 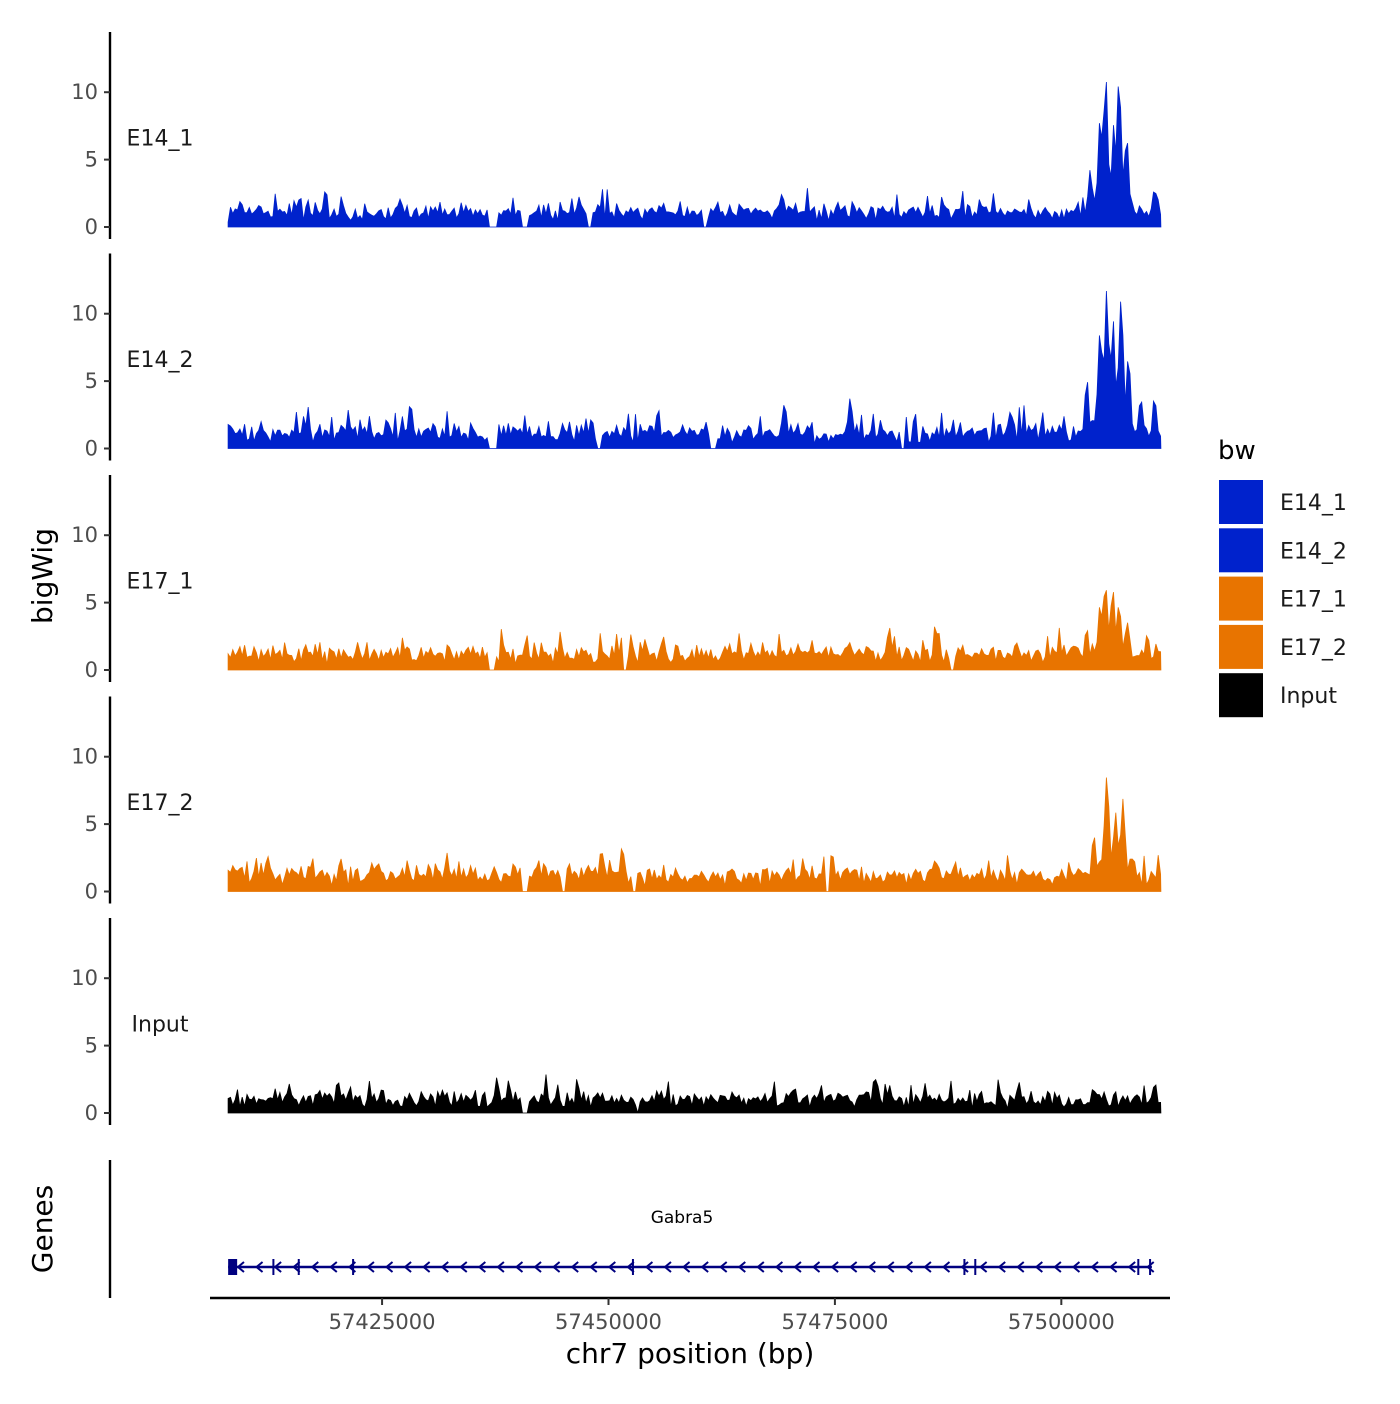 I want to click on track-label-Input: Input, so click(x=160, y=1025).